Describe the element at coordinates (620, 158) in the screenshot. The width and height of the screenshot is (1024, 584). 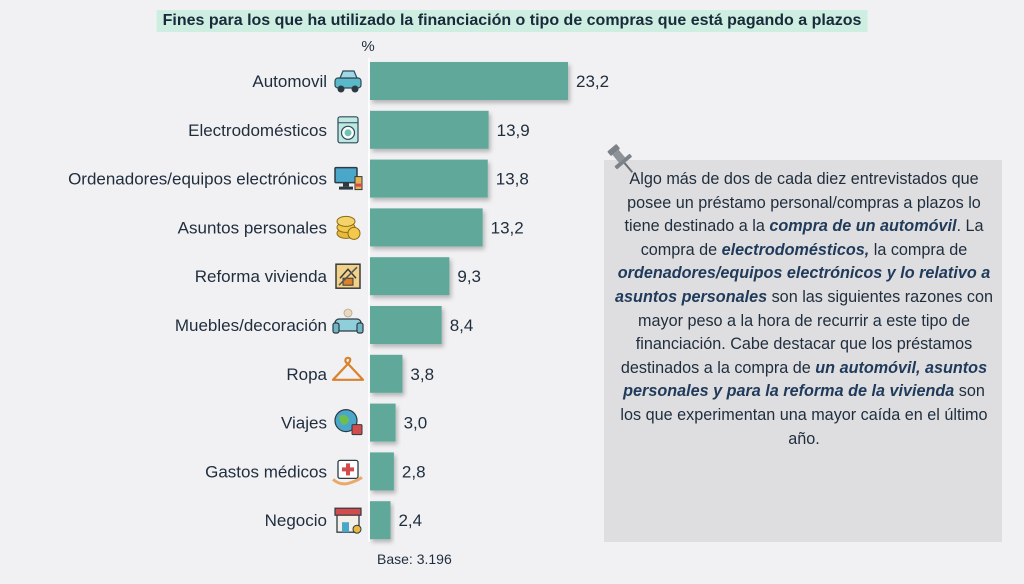
I see `pushpin-icon` at that location.